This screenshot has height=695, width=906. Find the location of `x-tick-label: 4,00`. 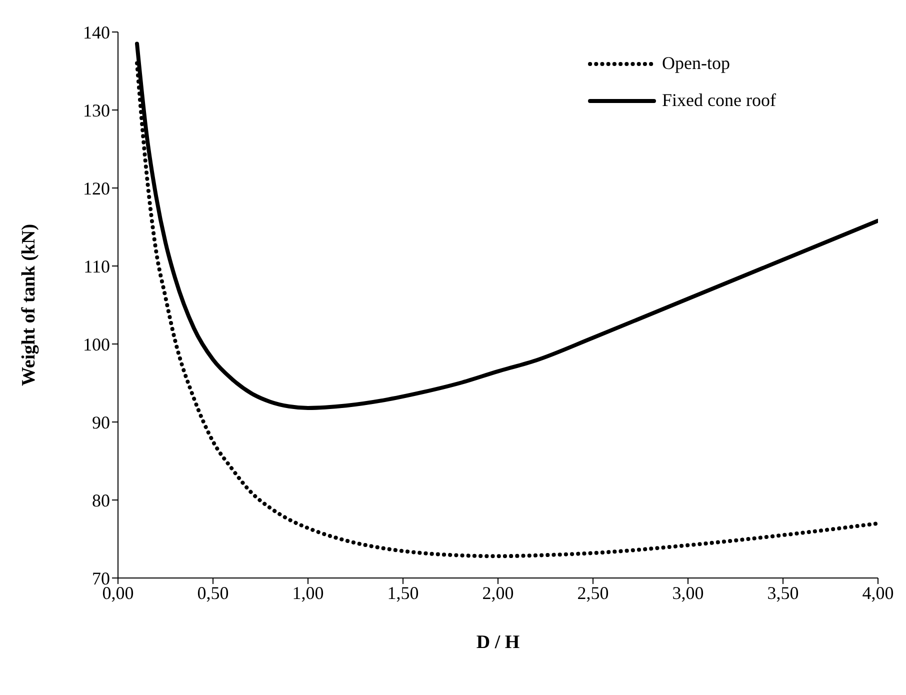

x-tick-label: 4,00 is located at coordinates (878, 592).